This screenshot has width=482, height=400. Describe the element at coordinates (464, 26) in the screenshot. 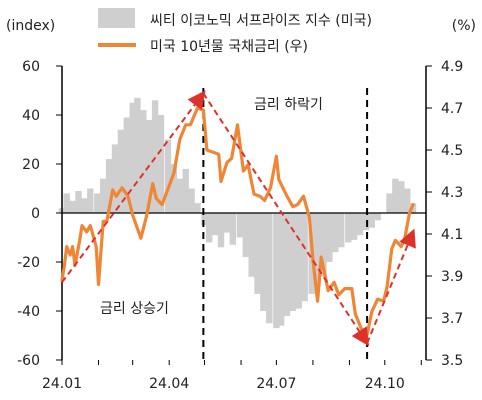

I see `right-axis-unit: (%)` at that location.